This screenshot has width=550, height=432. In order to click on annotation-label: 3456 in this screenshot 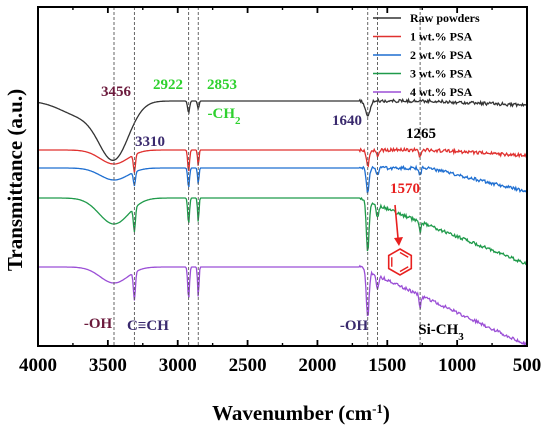, I will do `click(116, 92)`.